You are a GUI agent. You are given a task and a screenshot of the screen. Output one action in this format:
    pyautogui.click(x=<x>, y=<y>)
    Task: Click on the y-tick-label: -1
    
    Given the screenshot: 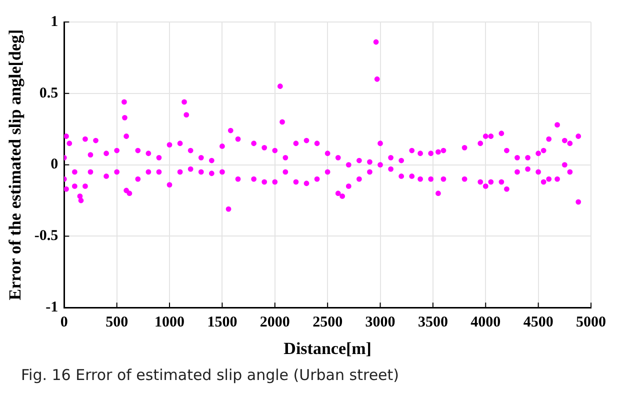 What is the action you would take?
    pyautogui.click(x=52, y=307)
    